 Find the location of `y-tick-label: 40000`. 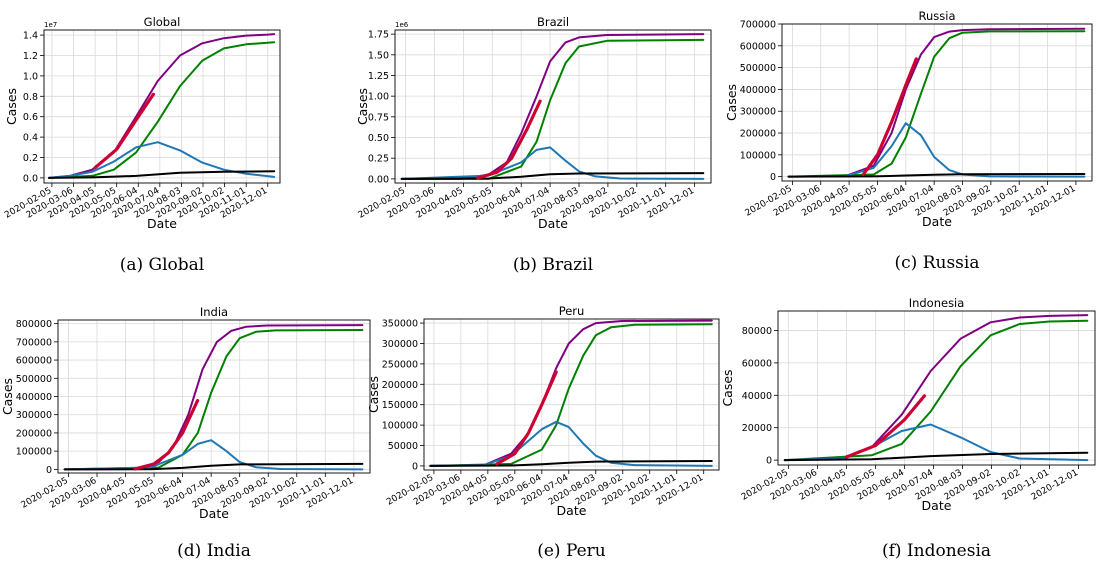

y-tick-label: 40000 is located at coordinates (757, 396).